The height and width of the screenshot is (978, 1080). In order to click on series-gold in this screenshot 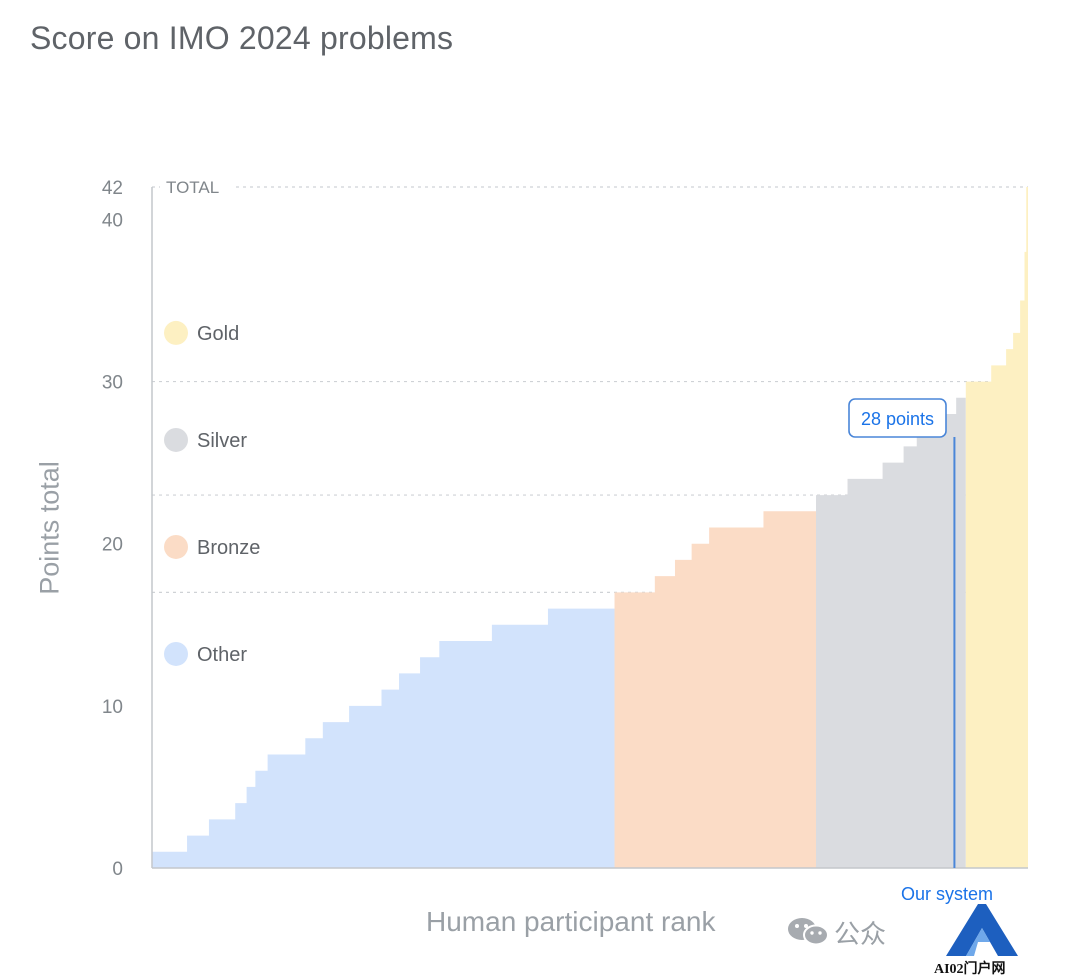, I will do `click(996, 527)`.